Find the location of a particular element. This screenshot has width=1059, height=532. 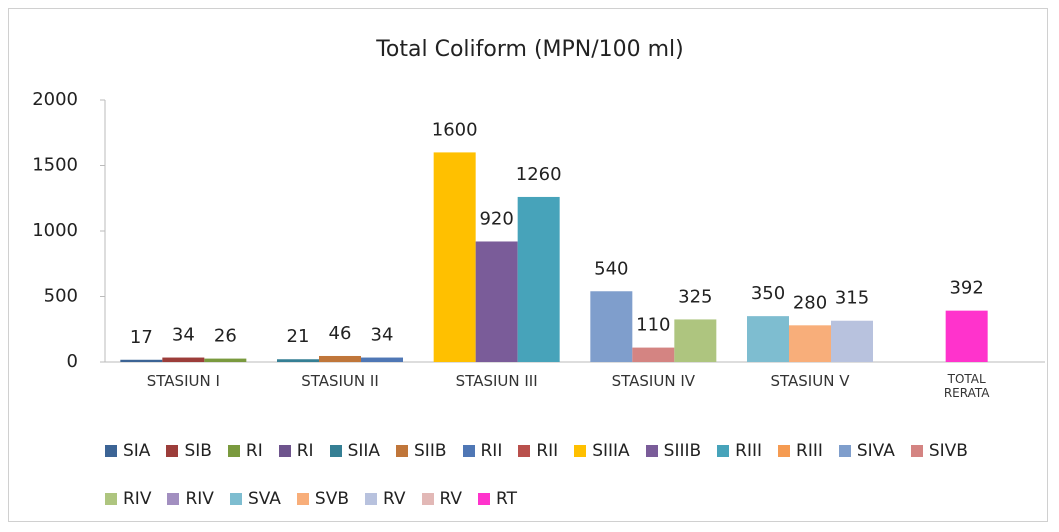

chart-title: Total Coliform (MPN/100 ml) is located at coordinates (529, 49).